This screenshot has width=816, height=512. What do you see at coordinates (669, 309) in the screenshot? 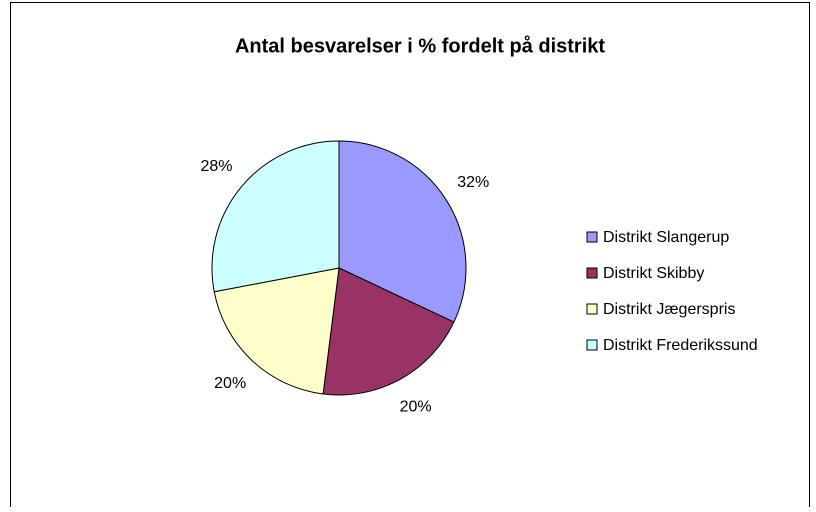
I see `legend-label: Distrikt Jægerspris` at bounding box center [669, 309].